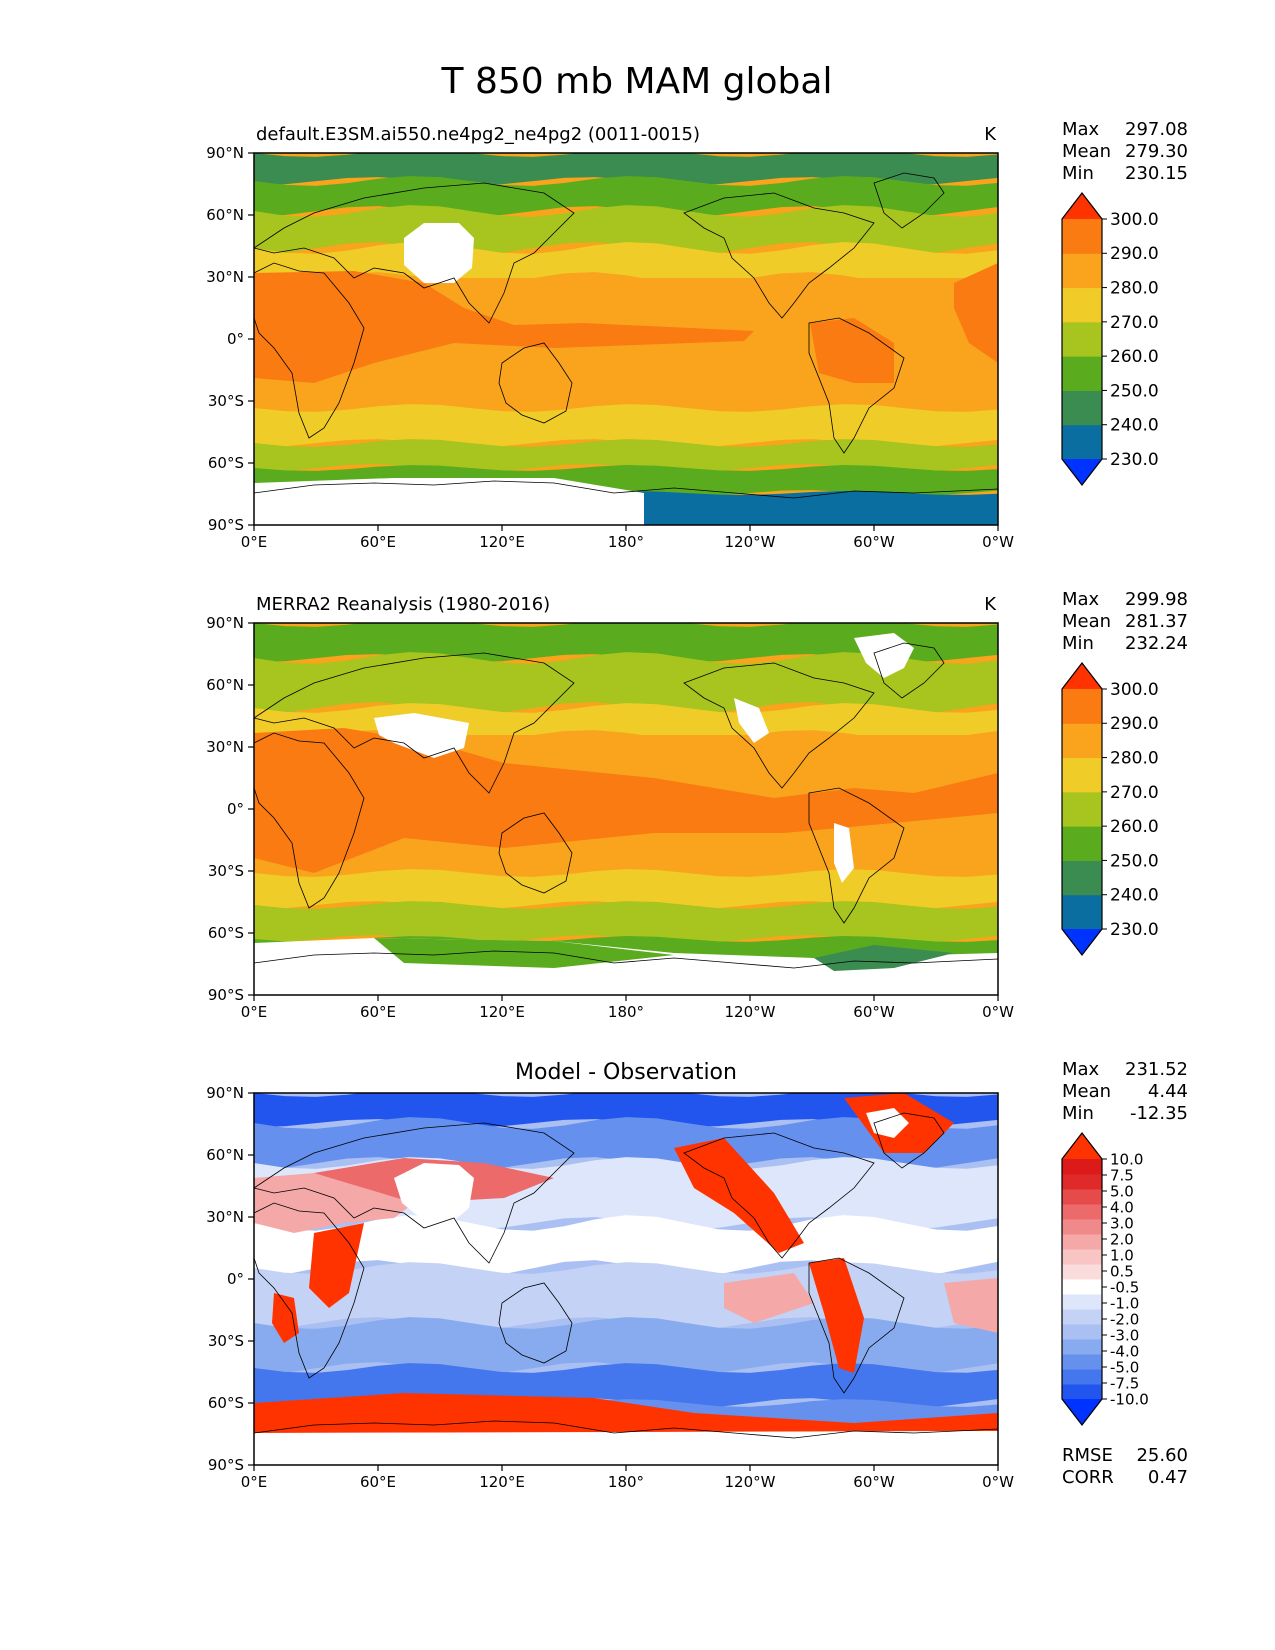 Image resolution: width=1275 pixels, height=1650 pixels. I want to click on map-field, so click(626, 1279).